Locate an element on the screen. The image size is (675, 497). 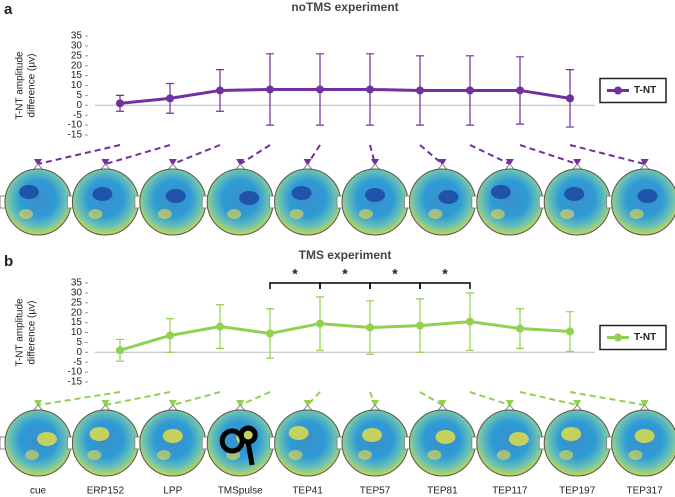
y-tick-label: -5 is located at coordinates (77, 115).